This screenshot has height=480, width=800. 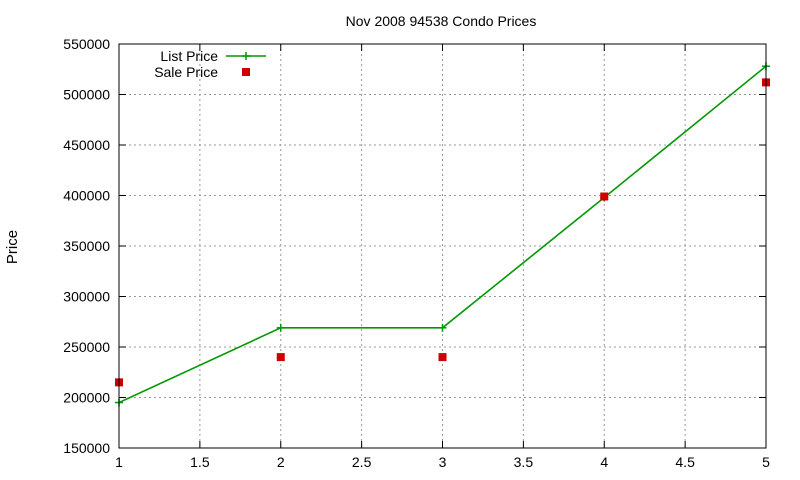 What do you see at coordinates (441, 21) in the screenshot?
I see `chart-title: Nov 2008 94538 Condo Prices` at bounding box center [441, 21].